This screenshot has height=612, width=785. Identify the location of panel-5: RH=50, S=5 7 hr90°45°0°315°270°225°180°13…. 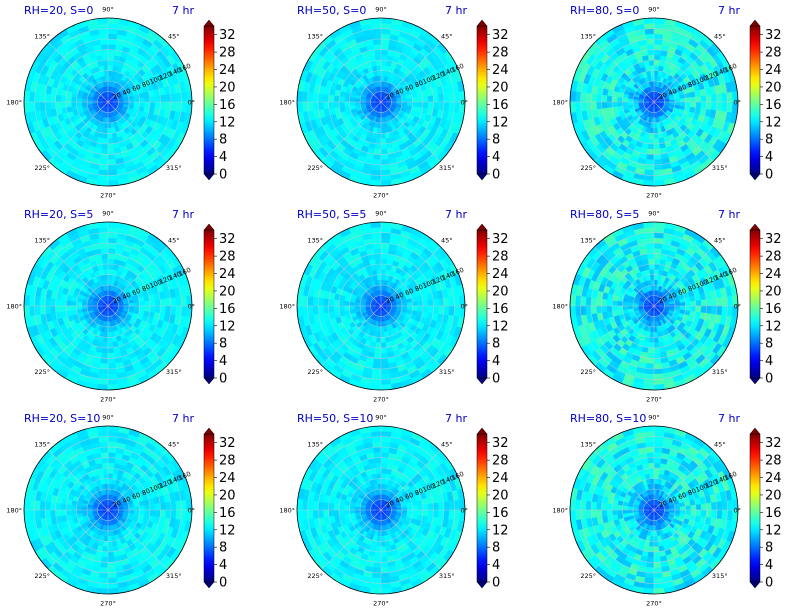
(393, 305).